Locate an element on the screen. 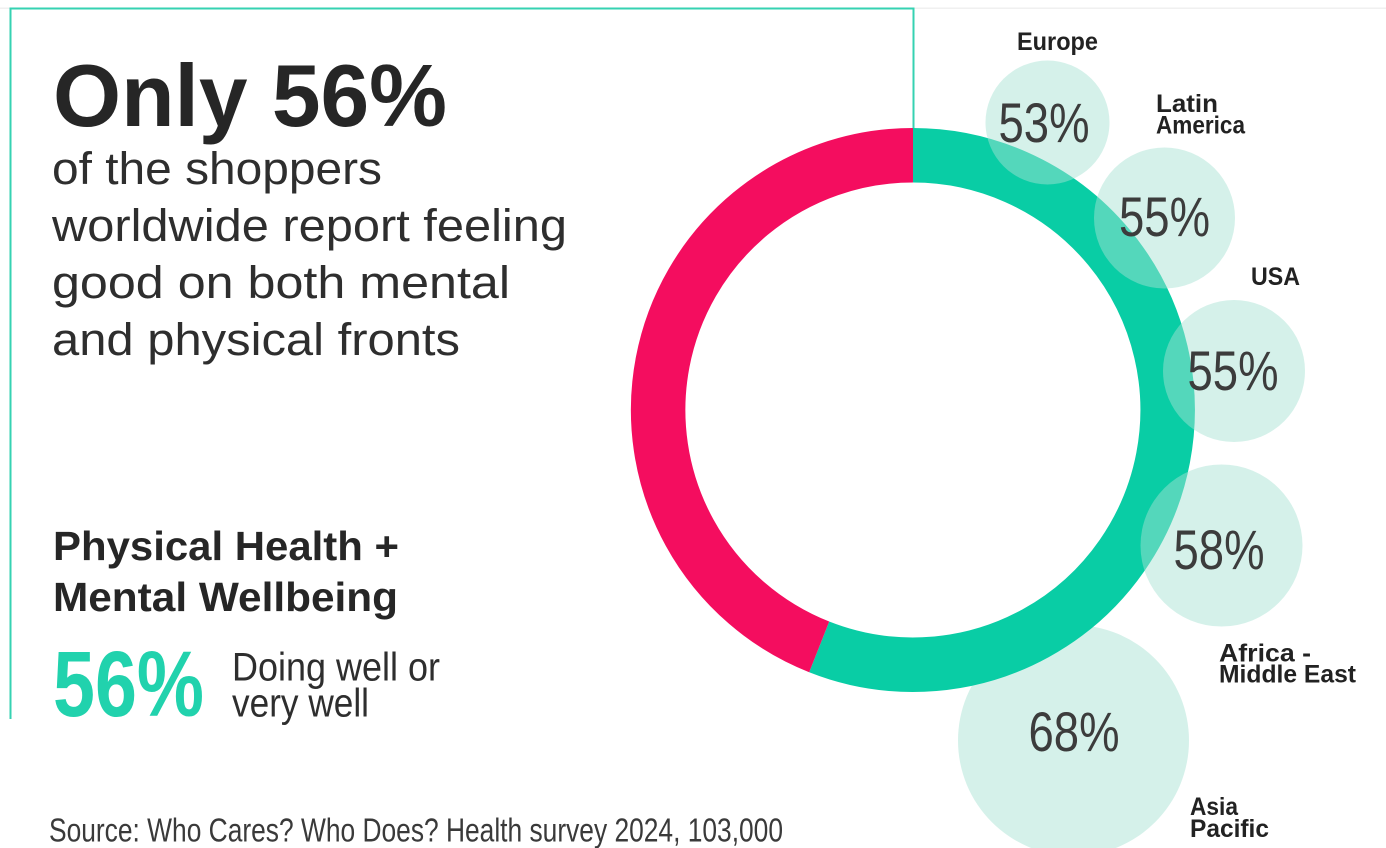 Image resolution: width=1386 pixels, height=848 pixels. svg-text: Africa - is located at coordinates (1265, 654).